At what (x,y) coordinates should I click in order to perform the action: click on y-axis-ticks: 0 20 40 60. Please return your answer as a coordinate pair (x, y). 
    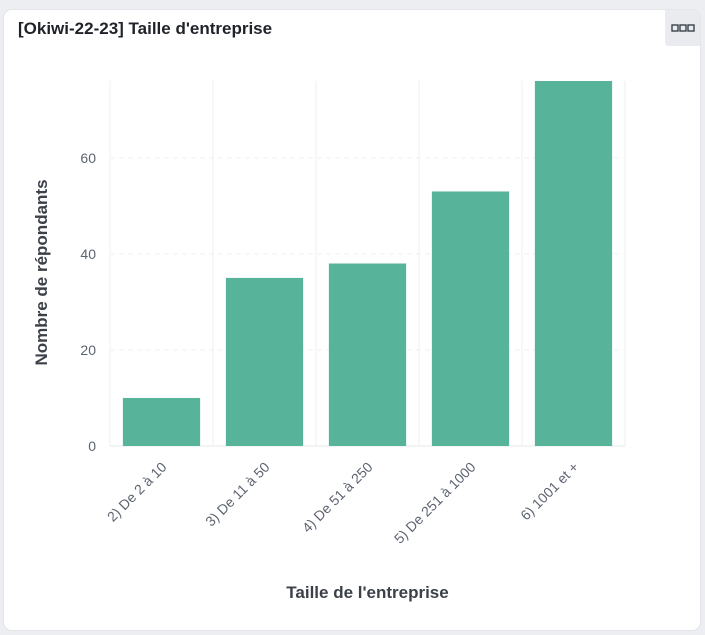
    Looking at the image, I should click on (88, 302).